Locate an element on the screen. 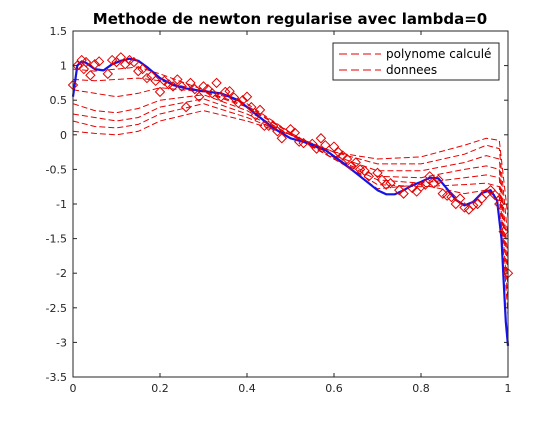 The height and width of the screenshot is (425, 560). x-tick-label: 0.2 is located at coordinates (160, 388).